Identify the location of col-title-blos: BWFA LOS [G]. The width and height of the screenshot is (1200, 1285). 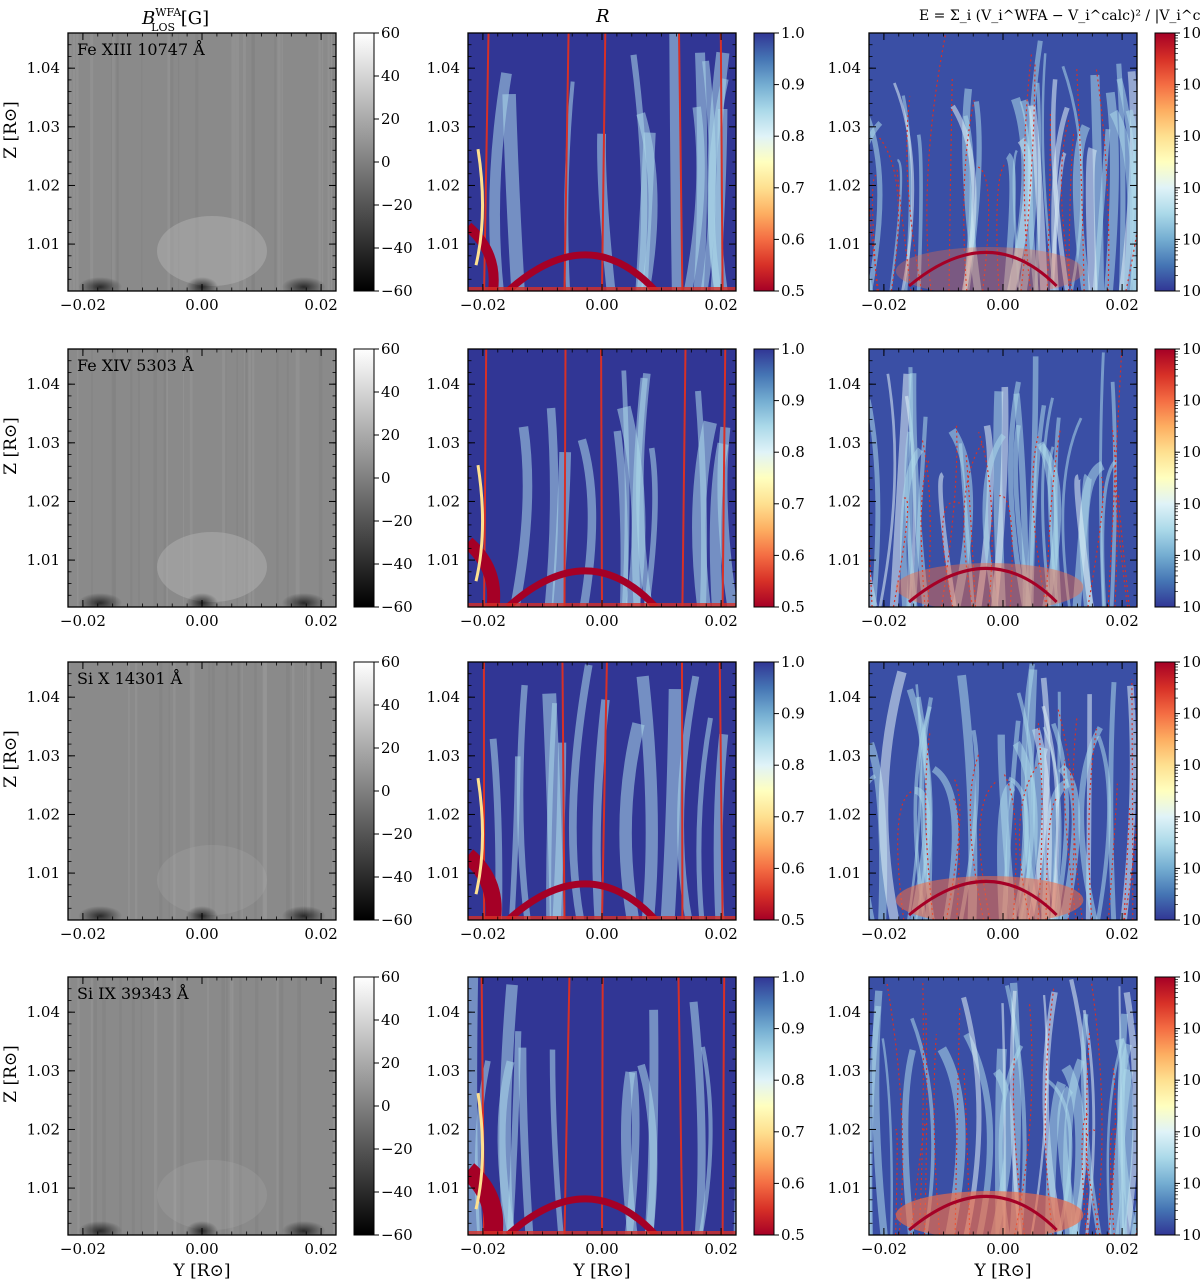
(175, 20).